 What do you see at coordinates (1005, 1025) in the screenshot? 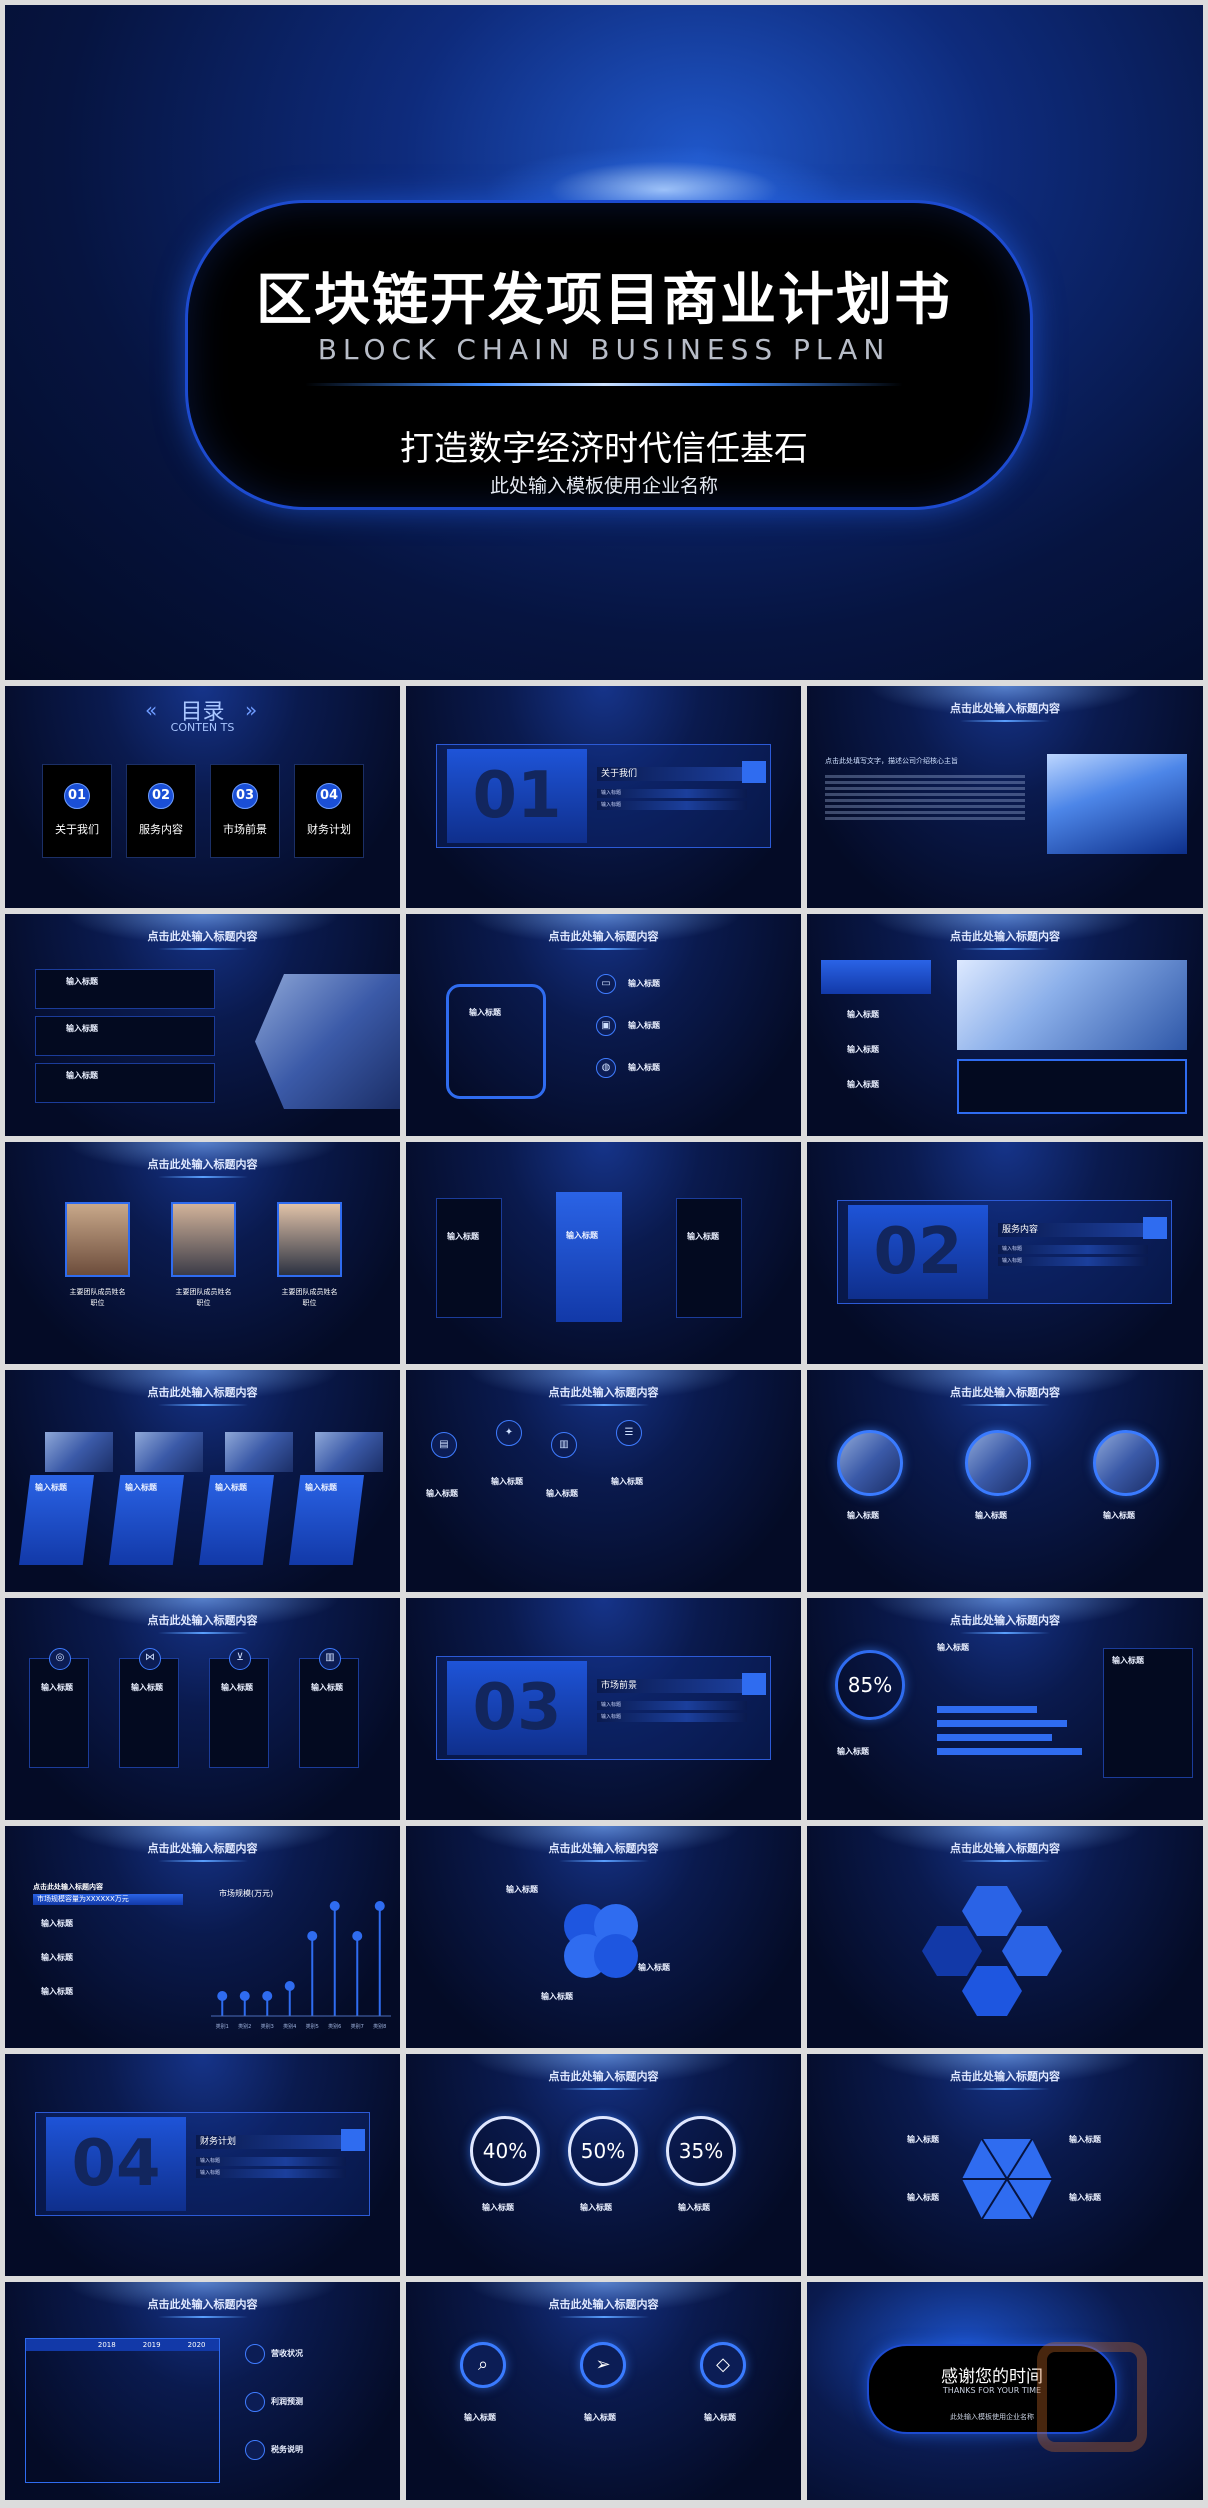
I see `slide-touch: 点击此处输入标题内容 输入标题 输入标题 输入标题` at bounding box center [1005, 1025].